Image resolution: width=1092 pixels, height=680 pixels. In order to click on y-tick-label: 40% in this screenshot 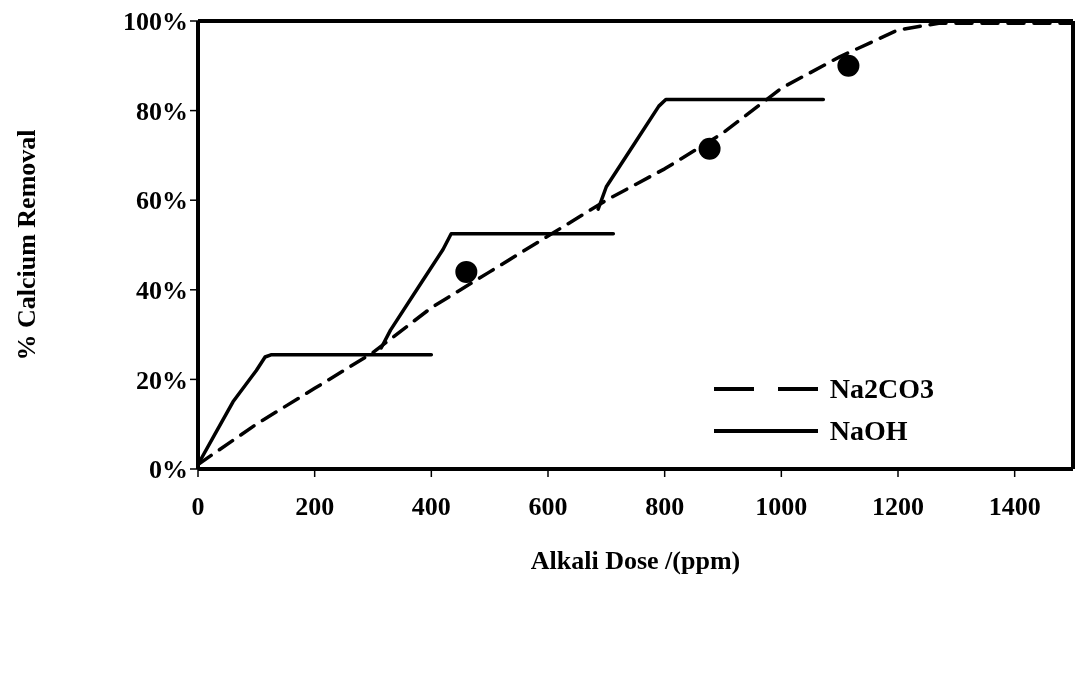, I will do `click(162, 291)`.